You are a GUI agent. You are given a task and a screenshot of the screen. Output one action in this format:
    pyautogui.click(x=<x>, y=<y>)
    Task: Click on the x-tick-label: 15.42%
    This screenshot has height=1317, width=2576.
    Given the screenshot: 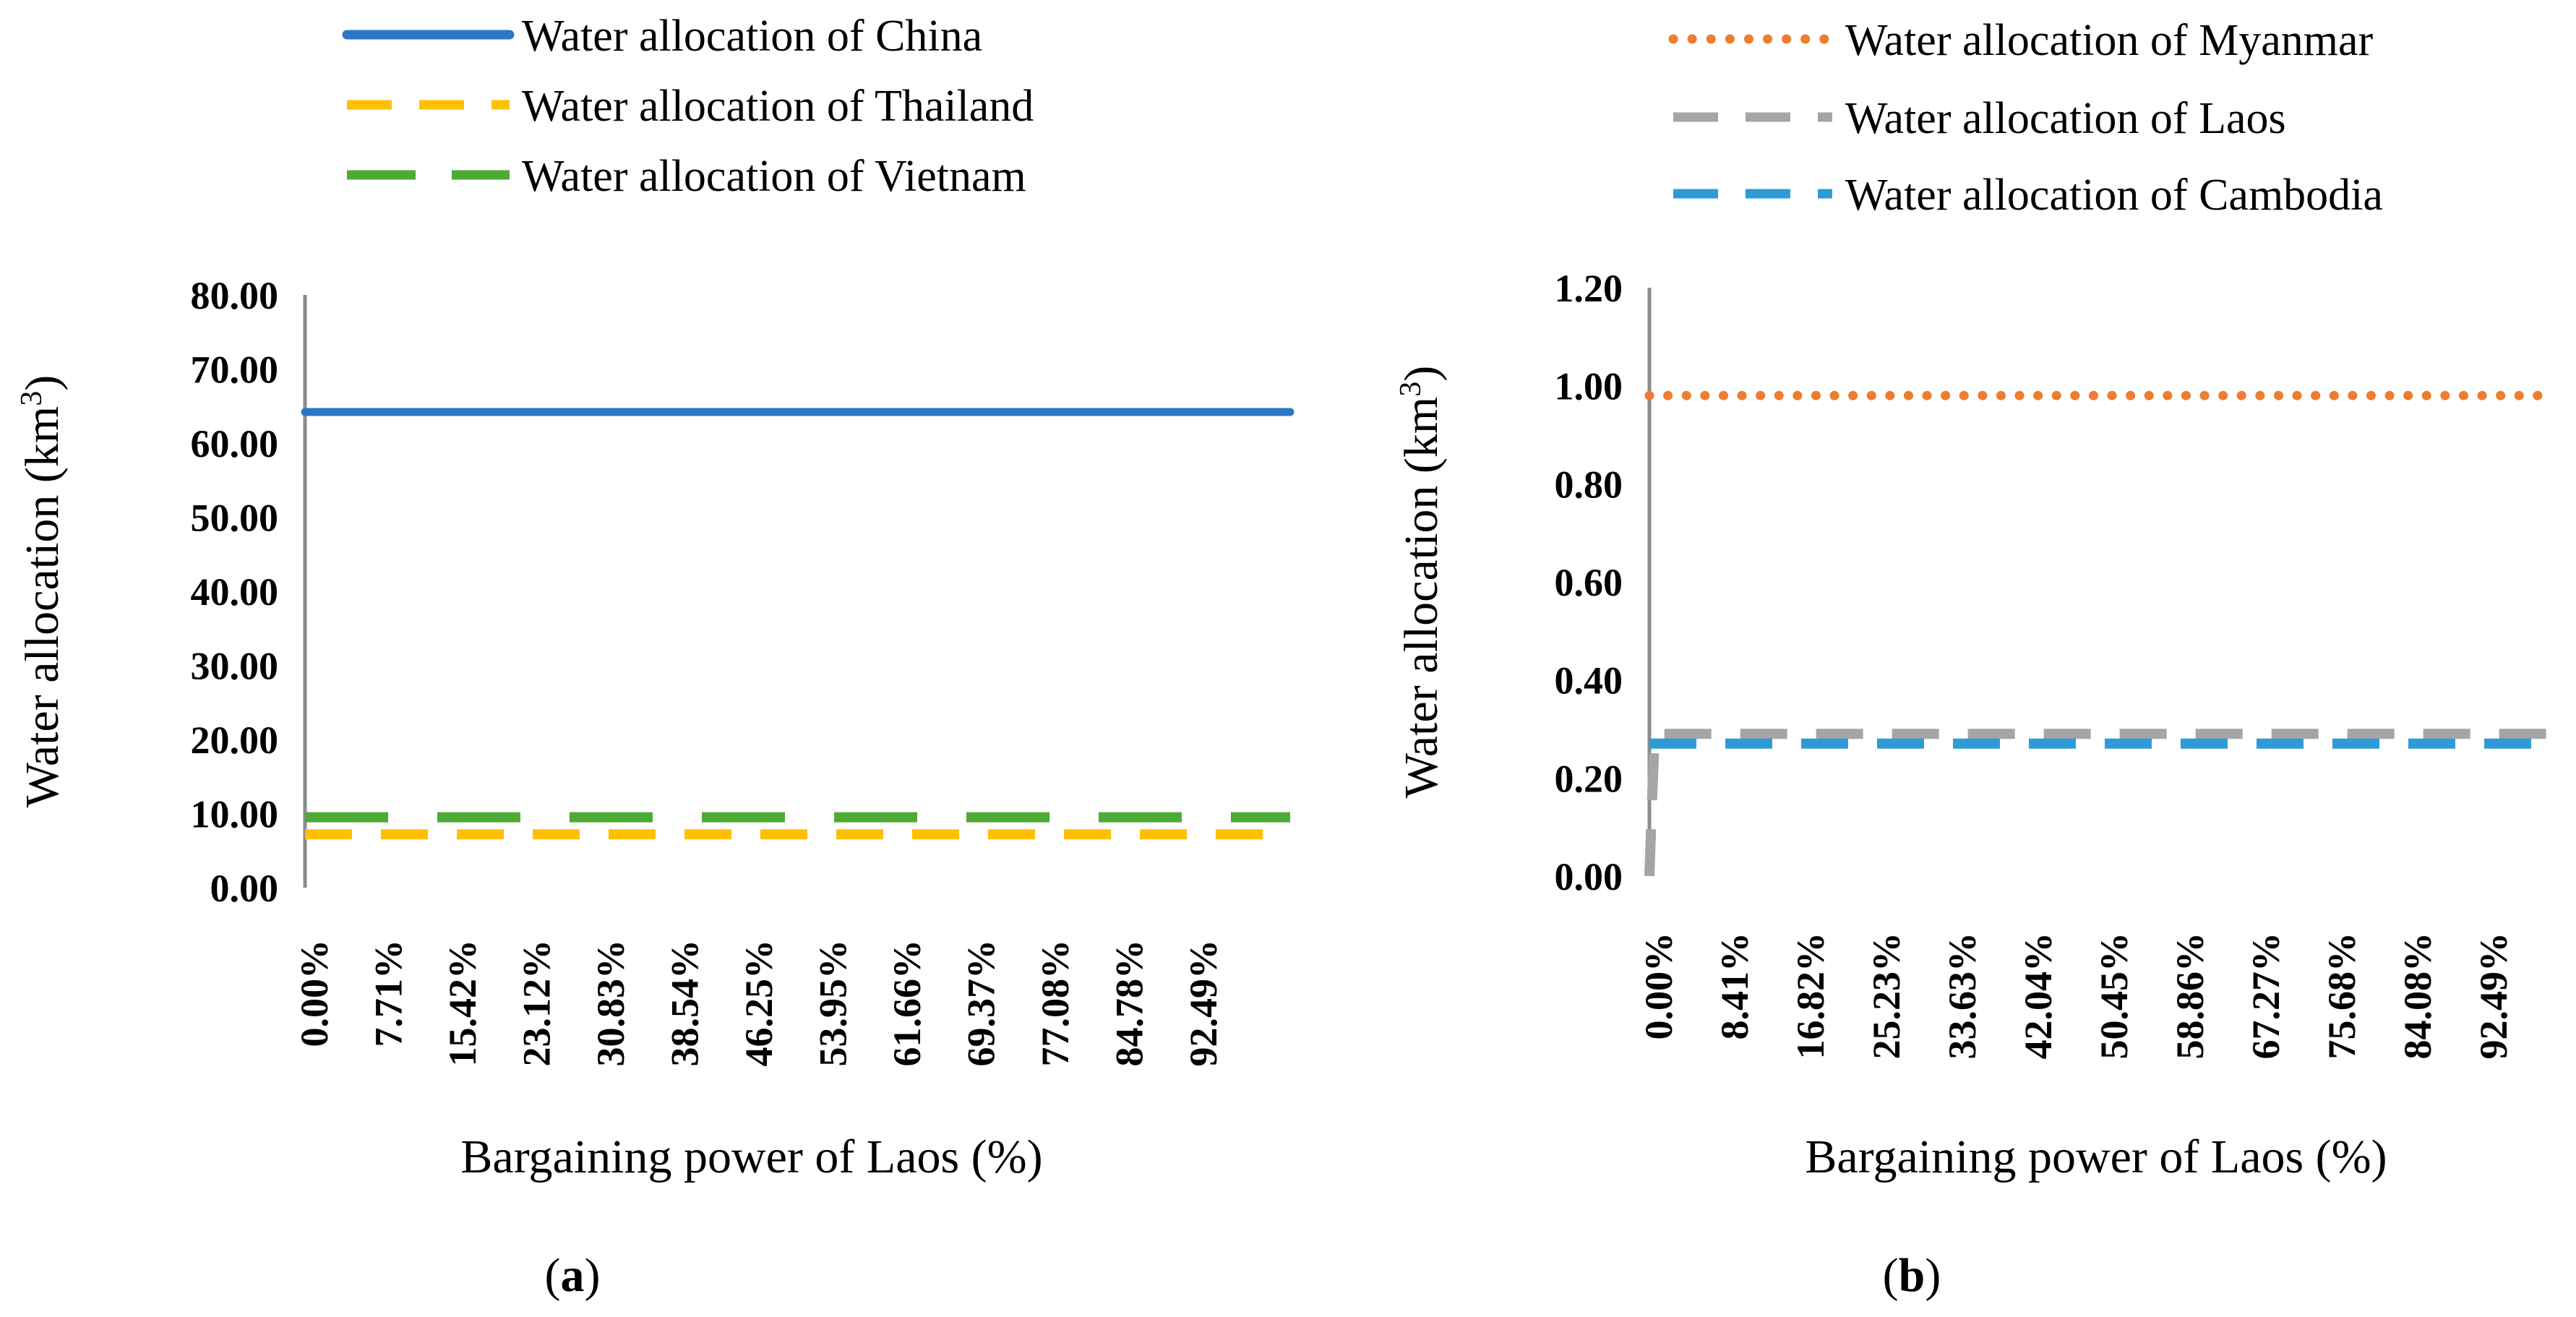 What is the action you would take?
    pyautogui.click(x=463, y=1004)
    